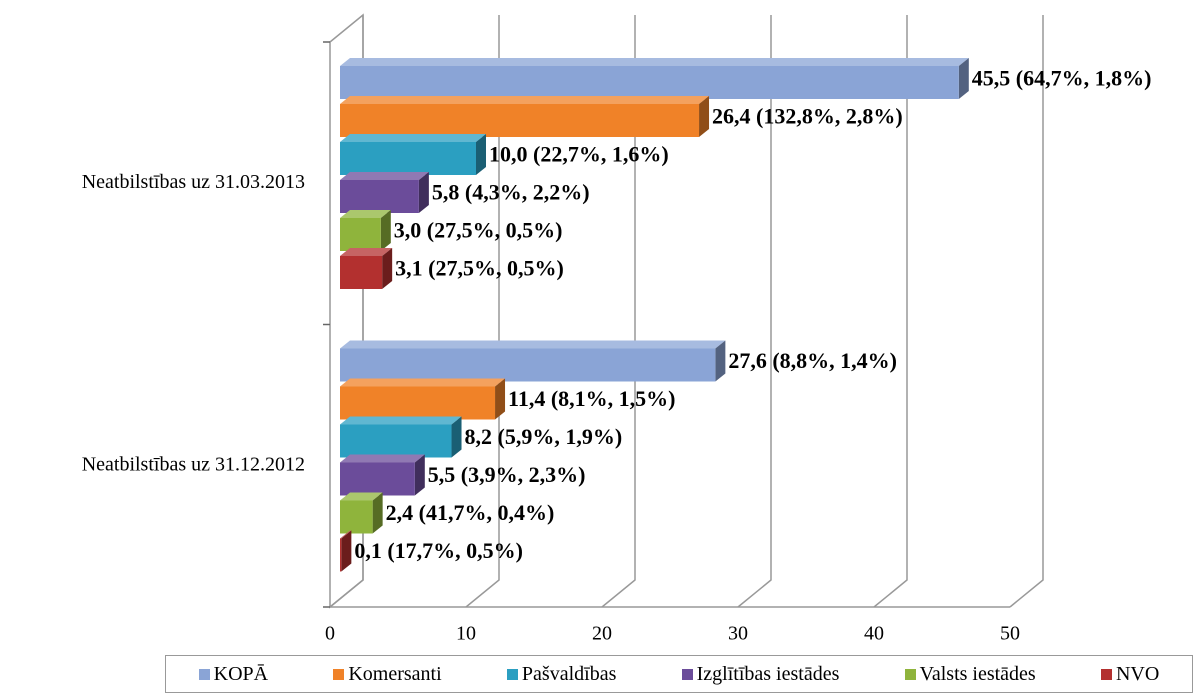  I want to click on data-label: 2,4 (41,7%, 0,4%), so click(470, 512).